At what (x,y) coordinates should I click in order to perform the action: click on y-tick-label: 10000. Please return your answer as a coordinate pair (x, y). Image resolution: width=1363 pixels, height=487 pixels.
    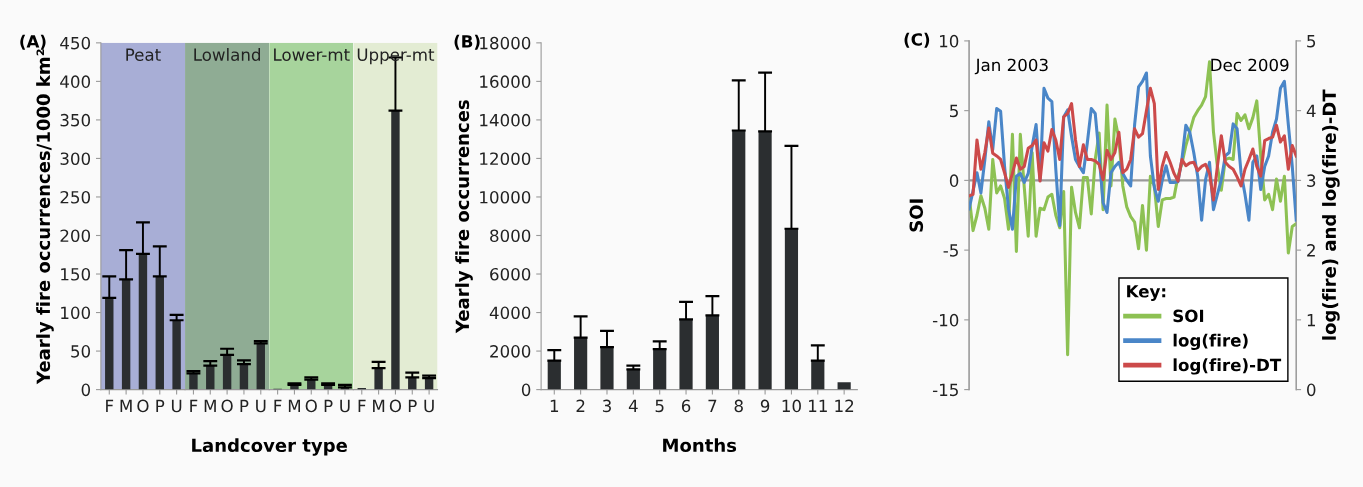
    Looking at the image, I should click on (505, 197).